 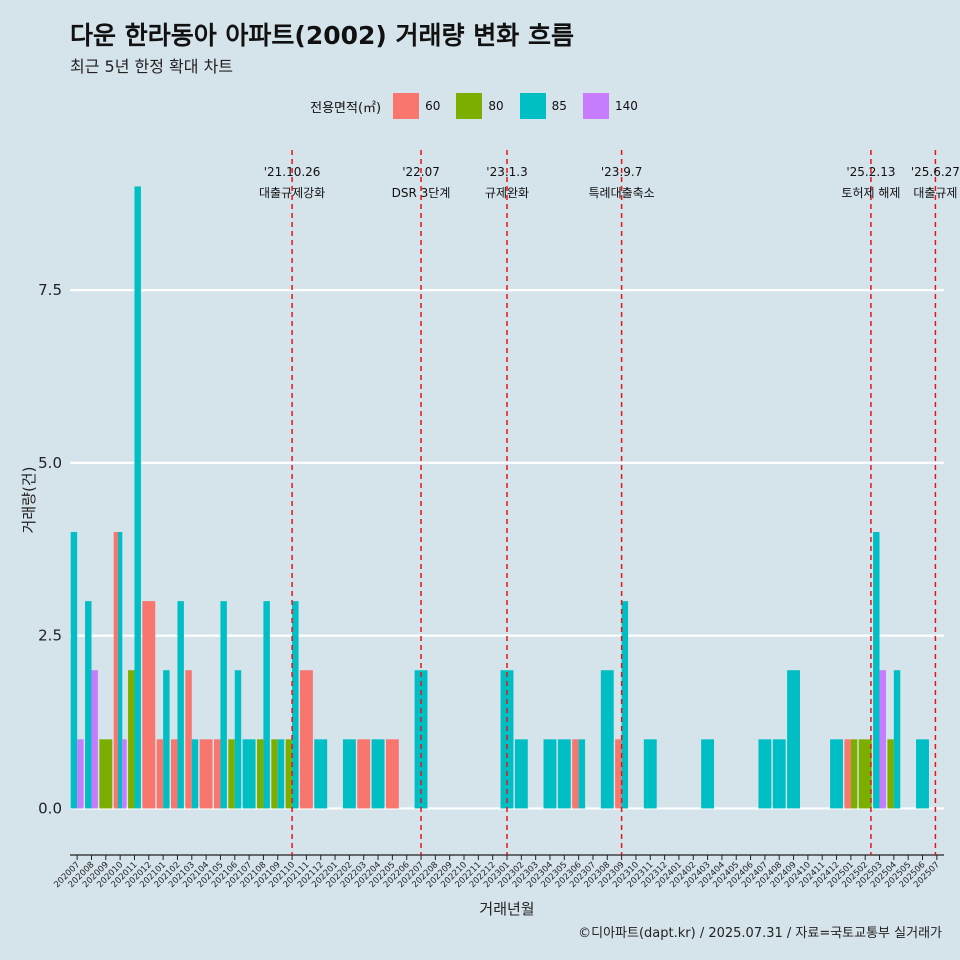 I want to click on event-date: '25.6.27, so click(x=935, y=172).